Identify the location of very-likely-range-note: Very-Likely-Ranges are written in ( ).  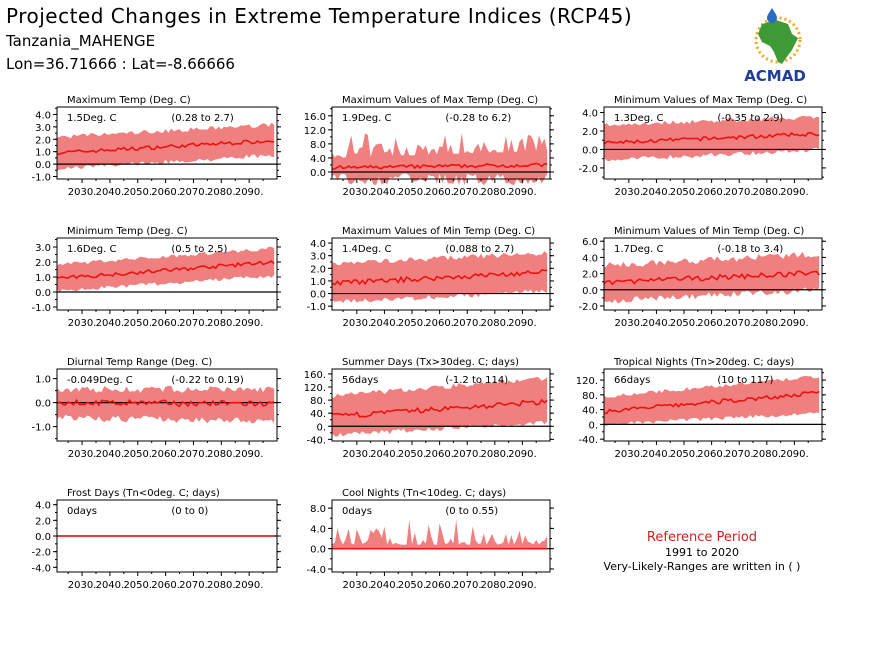
(702, 566).